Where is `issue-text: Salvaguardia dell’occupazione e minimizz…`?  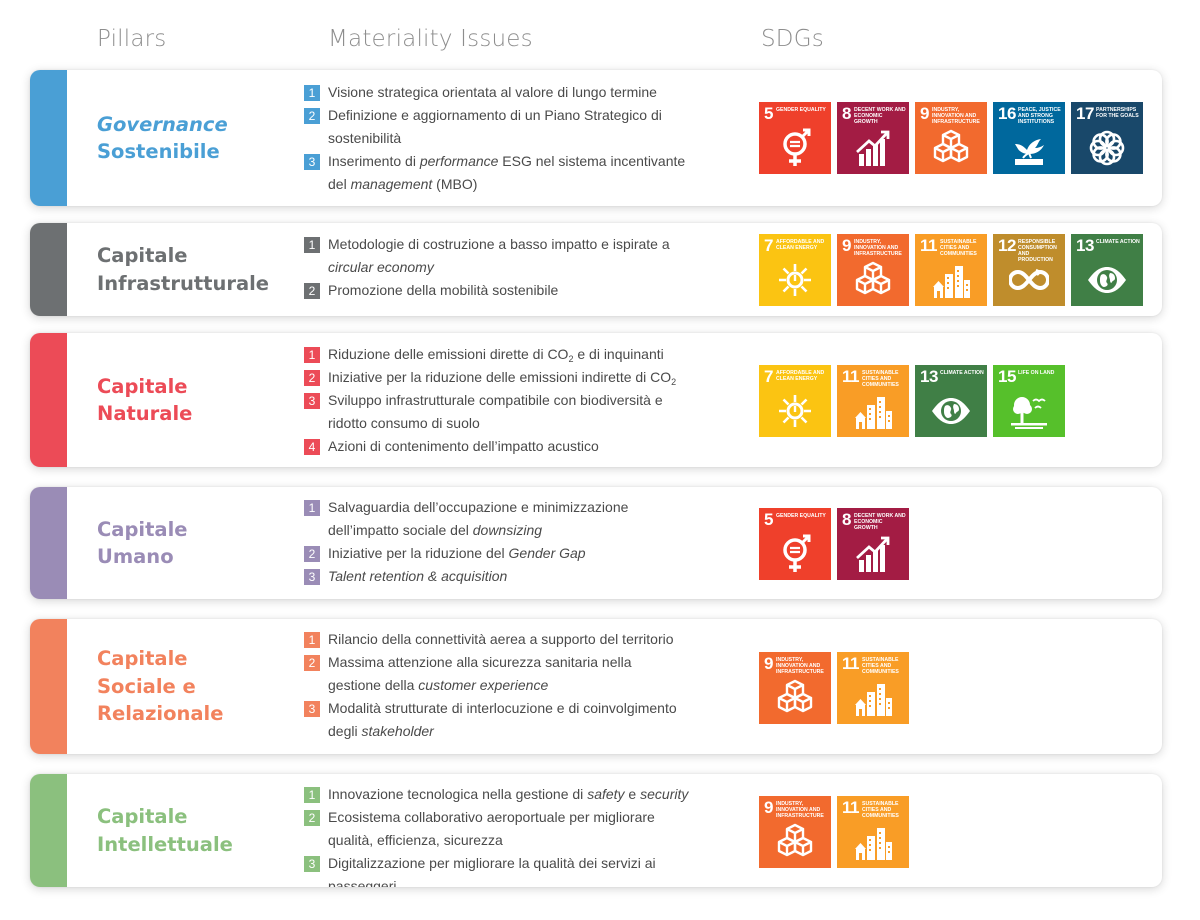 issue-text: Salvaguardia dell’occupazione e minimizz… is located at coordinates (478, 518).